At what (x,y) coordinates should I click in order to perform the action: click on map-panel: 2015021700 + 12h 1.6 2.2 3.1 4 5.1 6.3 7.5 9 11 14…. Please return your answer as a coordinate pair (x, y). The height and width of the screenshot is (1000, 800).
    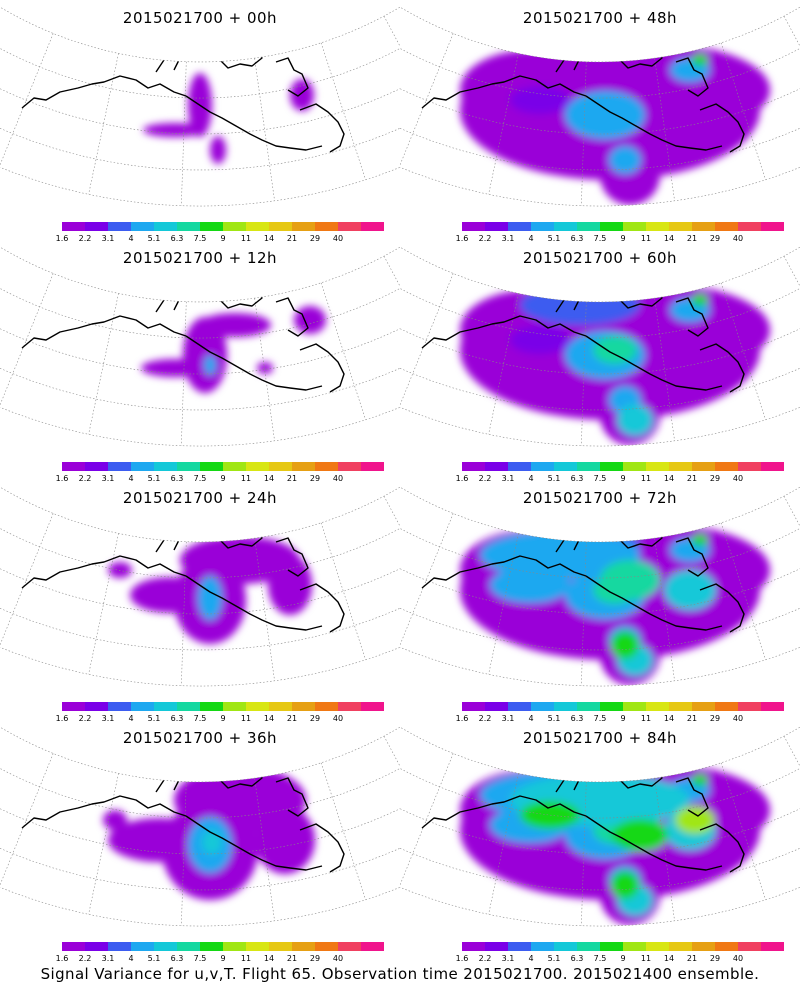
    Looking at the image, I should click on (200, 361).